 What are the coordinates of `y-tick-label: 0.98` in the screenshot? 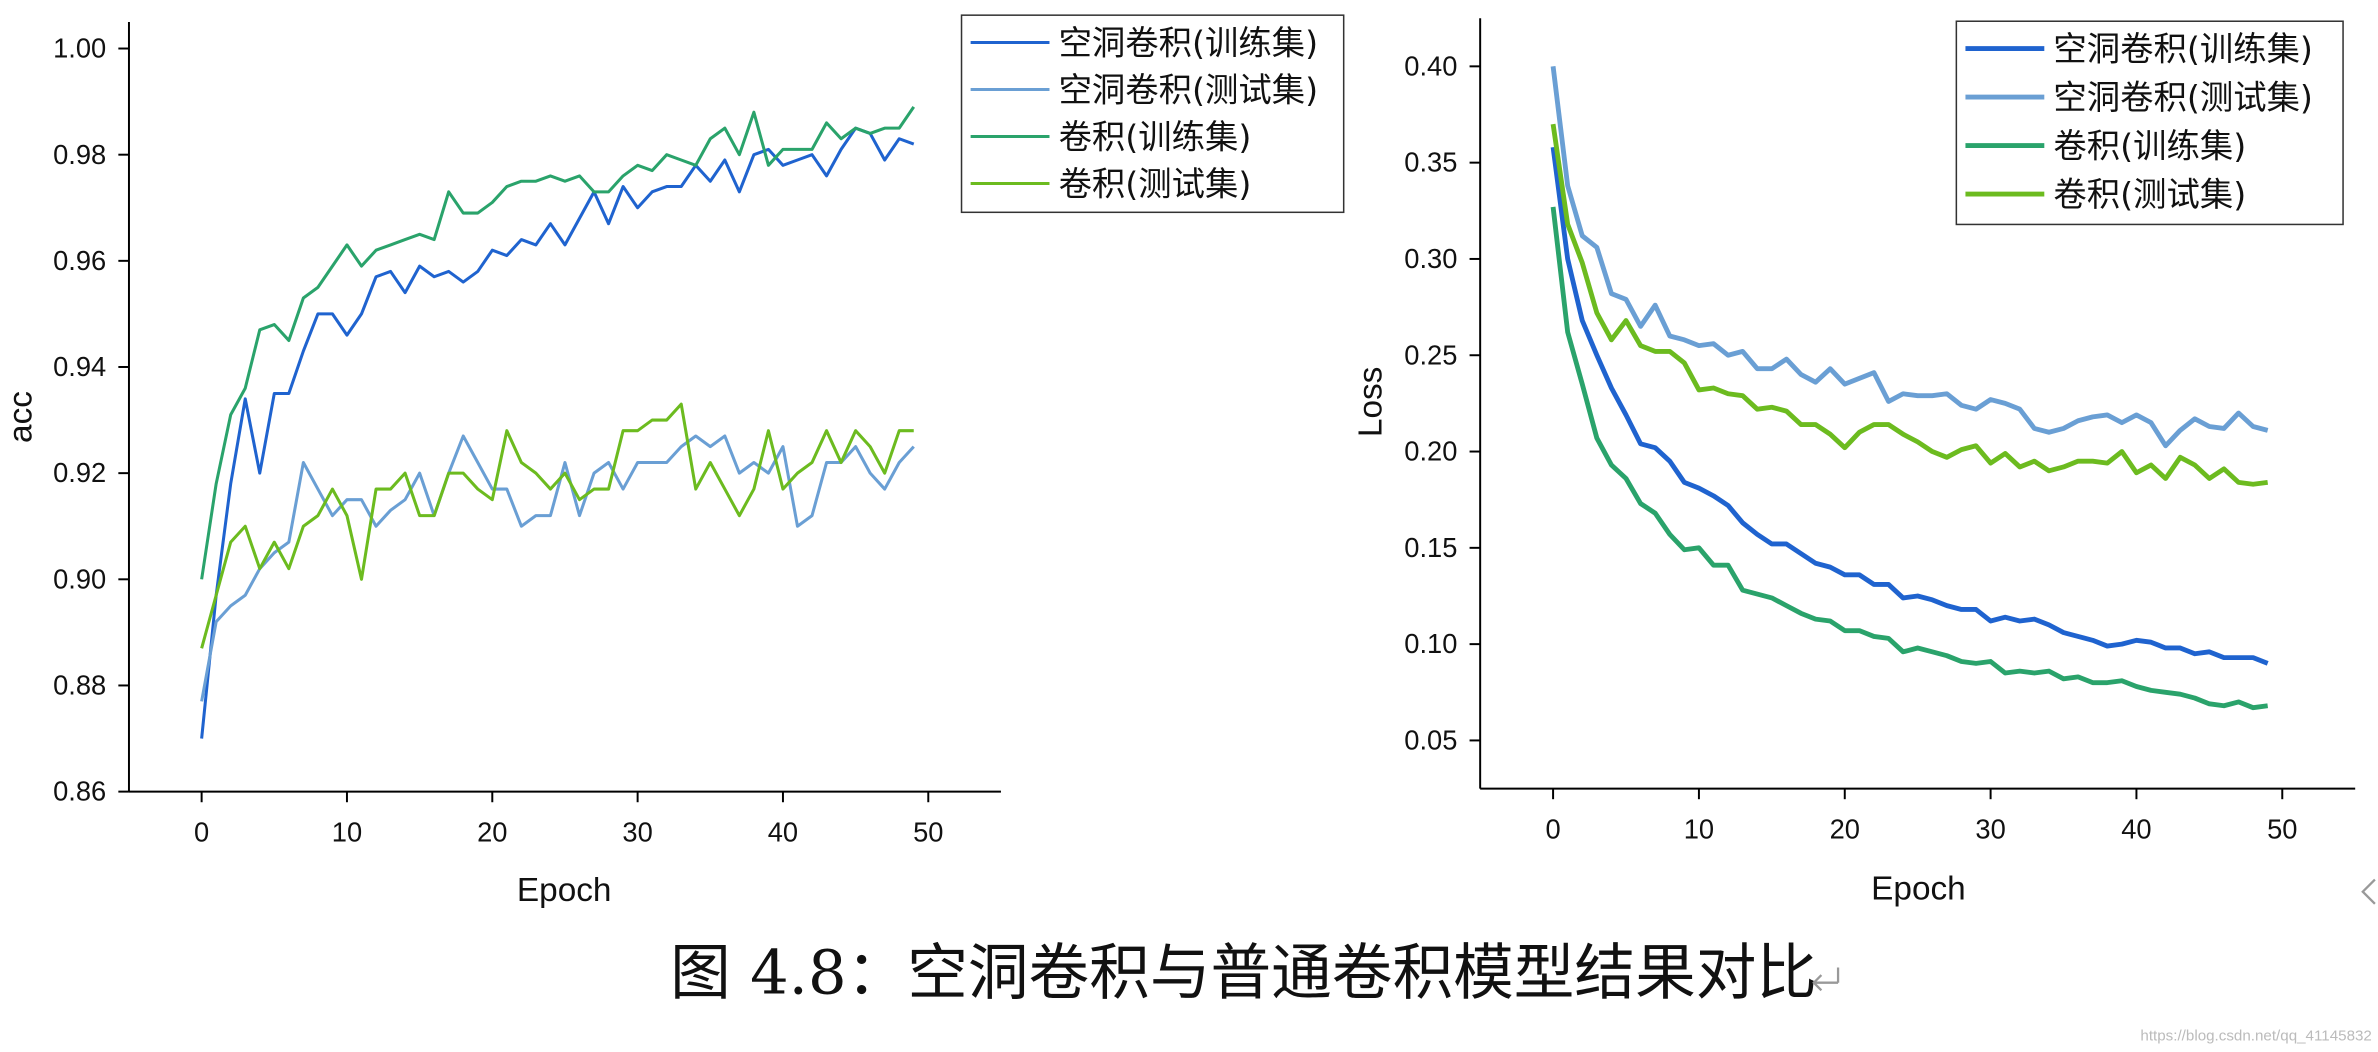 It's located at (79, 154).